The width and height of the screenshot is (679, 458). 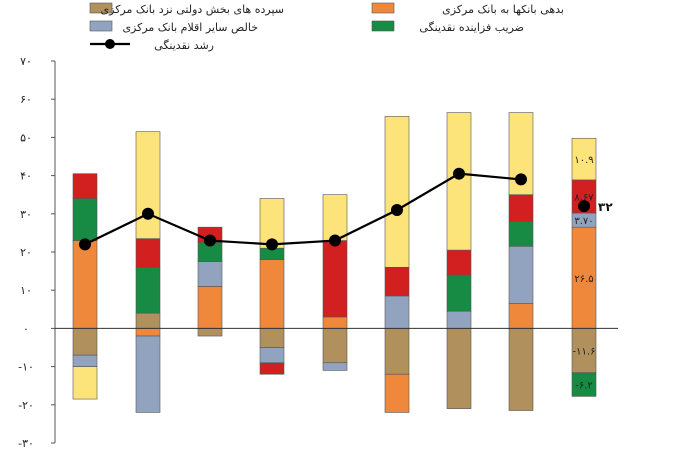 I want to click on data-label: -۱۱.۶, so click(x=584, y=352).